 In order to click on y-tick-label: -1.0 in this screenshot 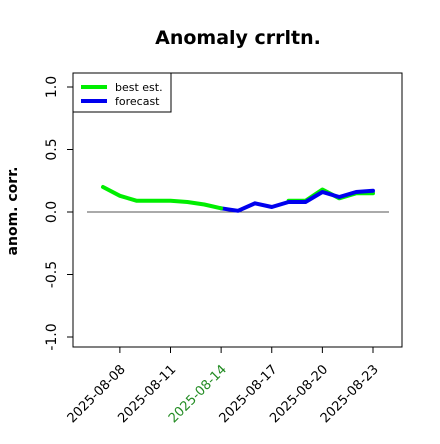, I will do `click(52, 336)`.